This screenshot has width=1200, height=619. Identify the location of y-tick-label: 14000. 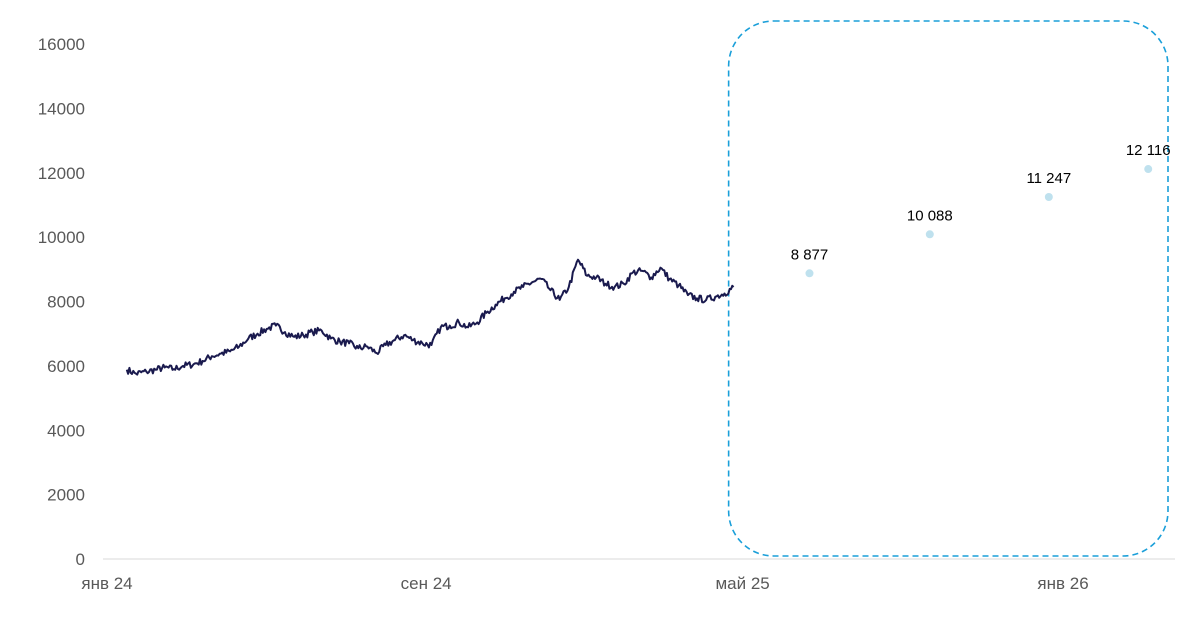
(61, 108).